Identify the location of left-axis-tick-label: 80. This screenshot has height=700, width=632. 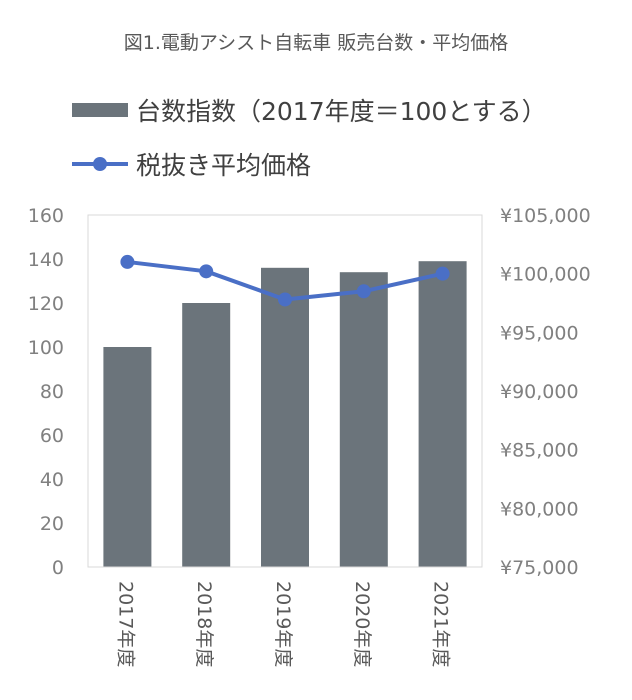
(52, 392).